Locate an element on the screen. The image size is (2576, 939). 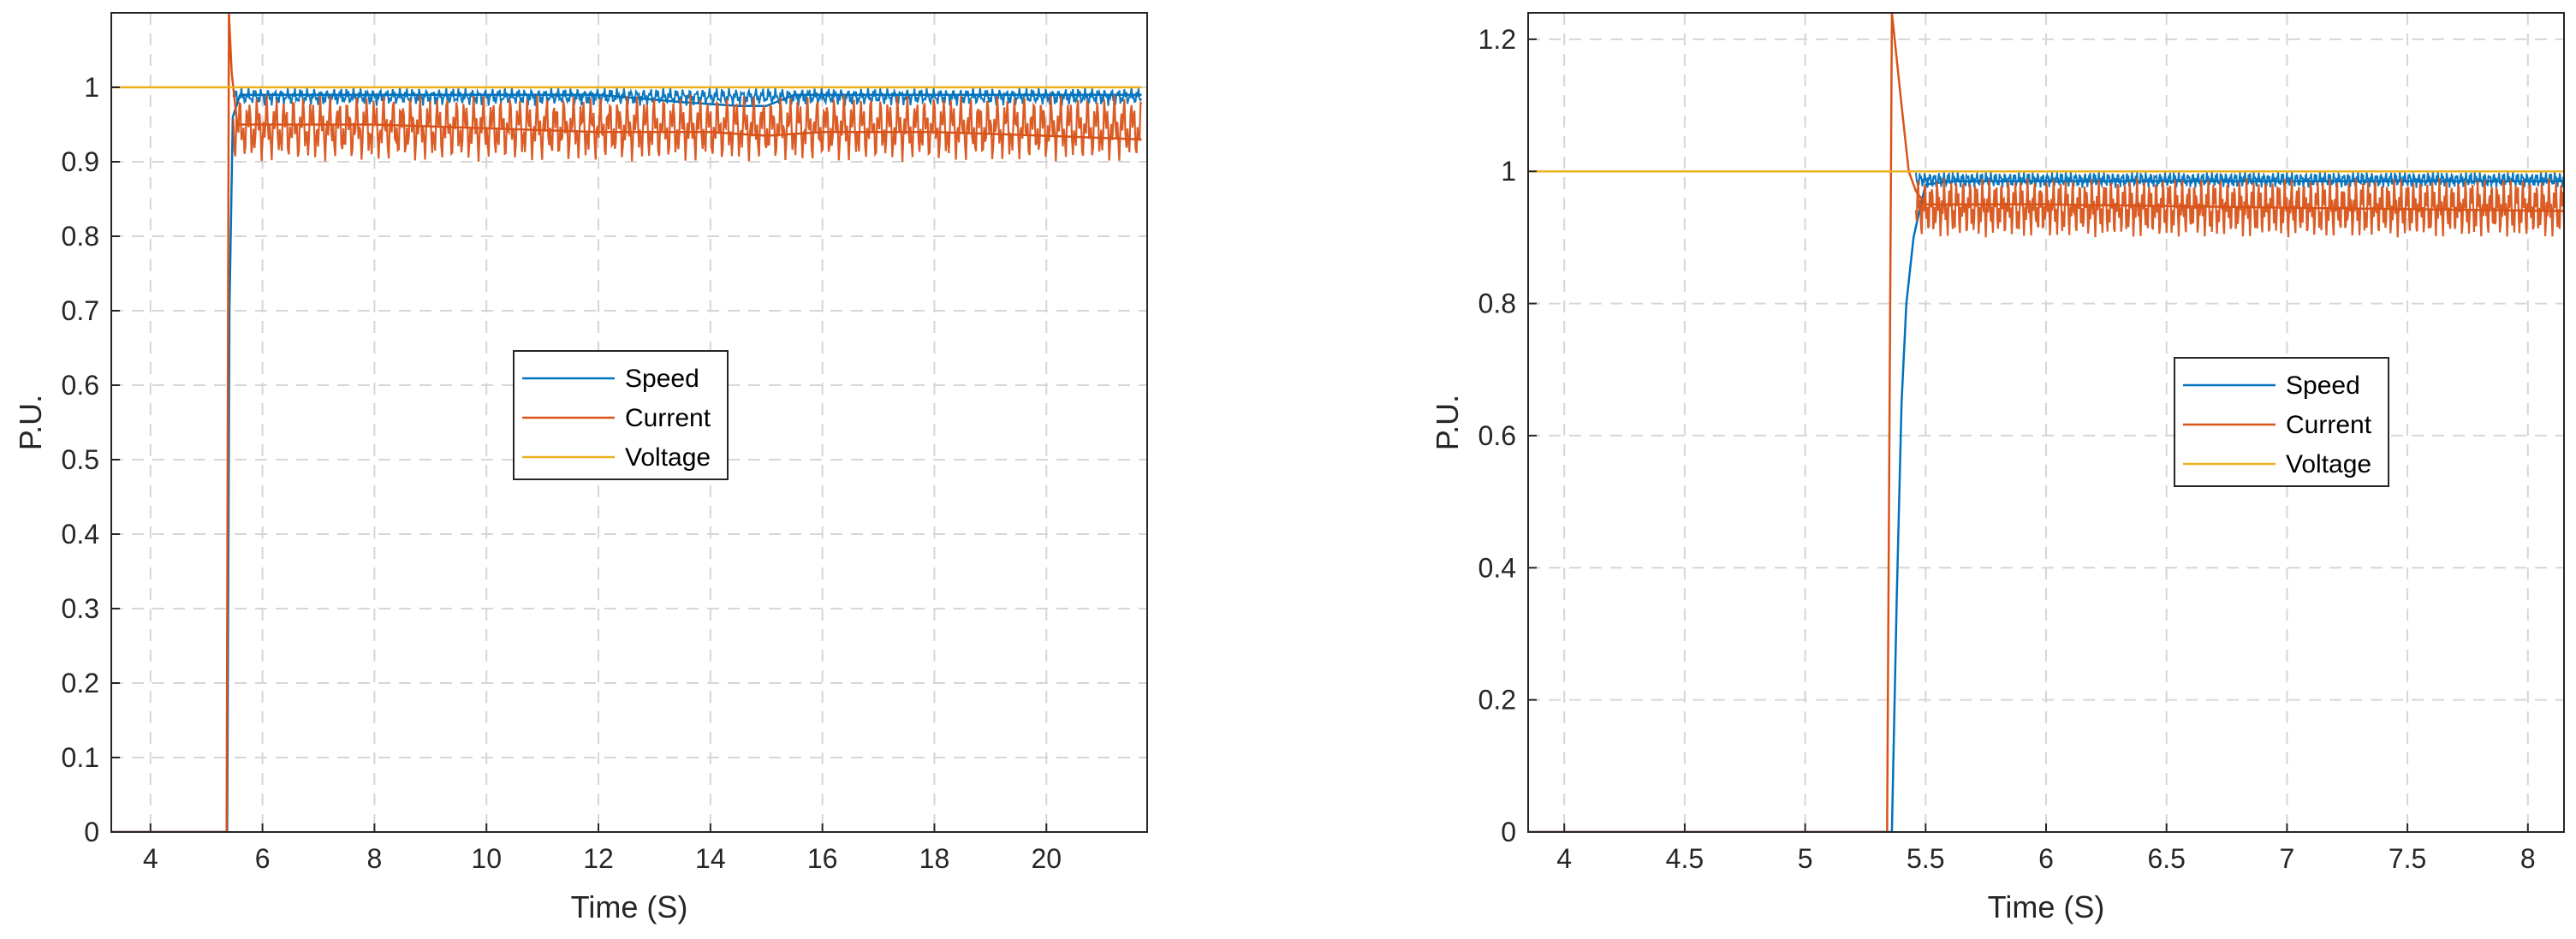
y-tick-label: 1.2 is located at coordinates (1497, 40).